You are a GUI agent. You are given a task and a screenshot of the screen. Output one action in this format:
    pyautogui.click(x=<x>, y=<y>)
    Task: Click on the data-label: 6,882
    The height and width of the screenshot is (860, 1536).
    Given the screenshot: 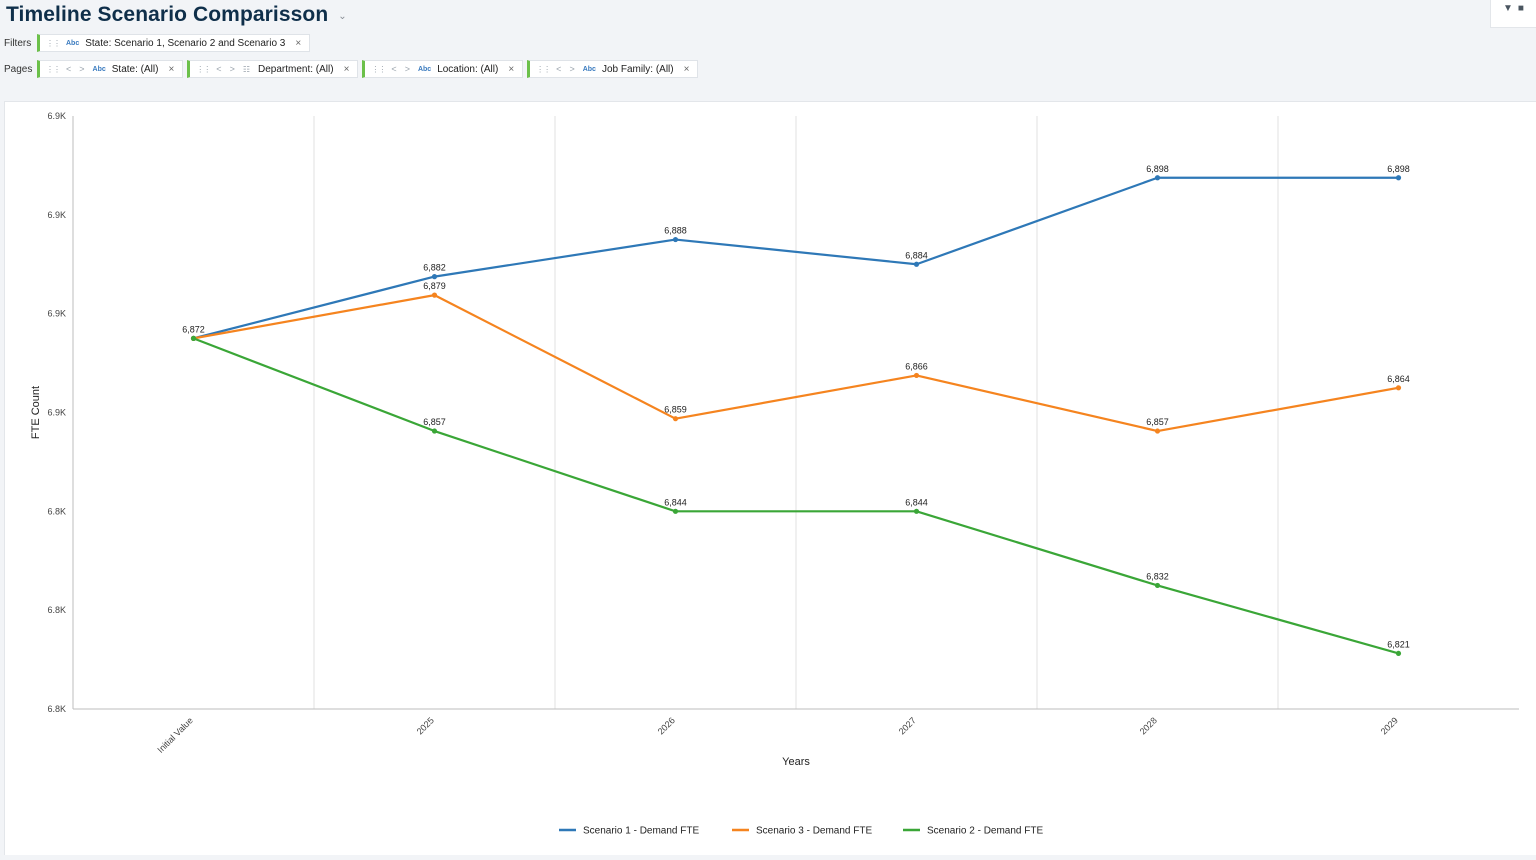 What is the action you would take?
    pyautogui.click(x=434, y=268)
    